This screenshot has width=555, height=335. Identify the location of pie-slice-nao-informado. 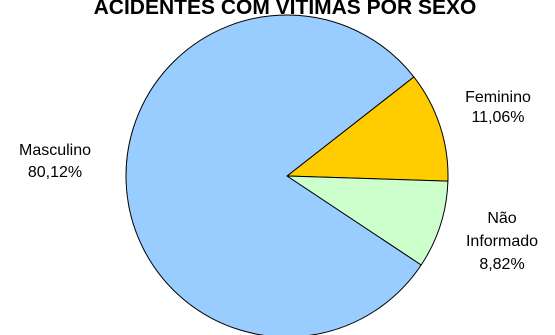
(367, 220).